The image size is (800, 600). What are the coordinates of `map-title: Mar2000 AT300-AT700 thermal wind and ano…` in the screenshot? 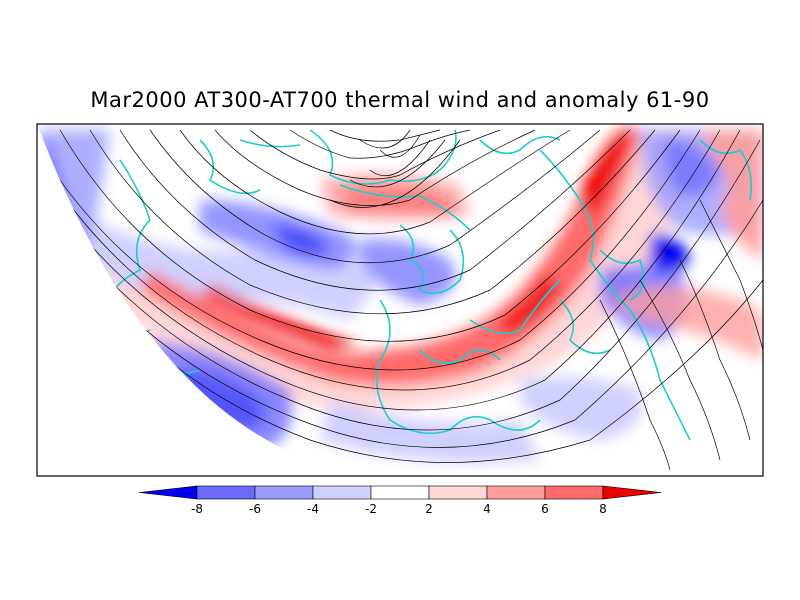 It's located at (400, 100).